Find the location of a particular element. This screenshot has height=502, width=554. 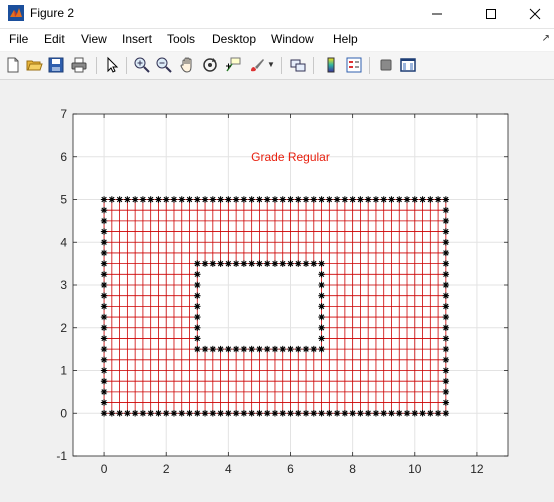

menu-edit: Edit is located at coordinates (54, 39).